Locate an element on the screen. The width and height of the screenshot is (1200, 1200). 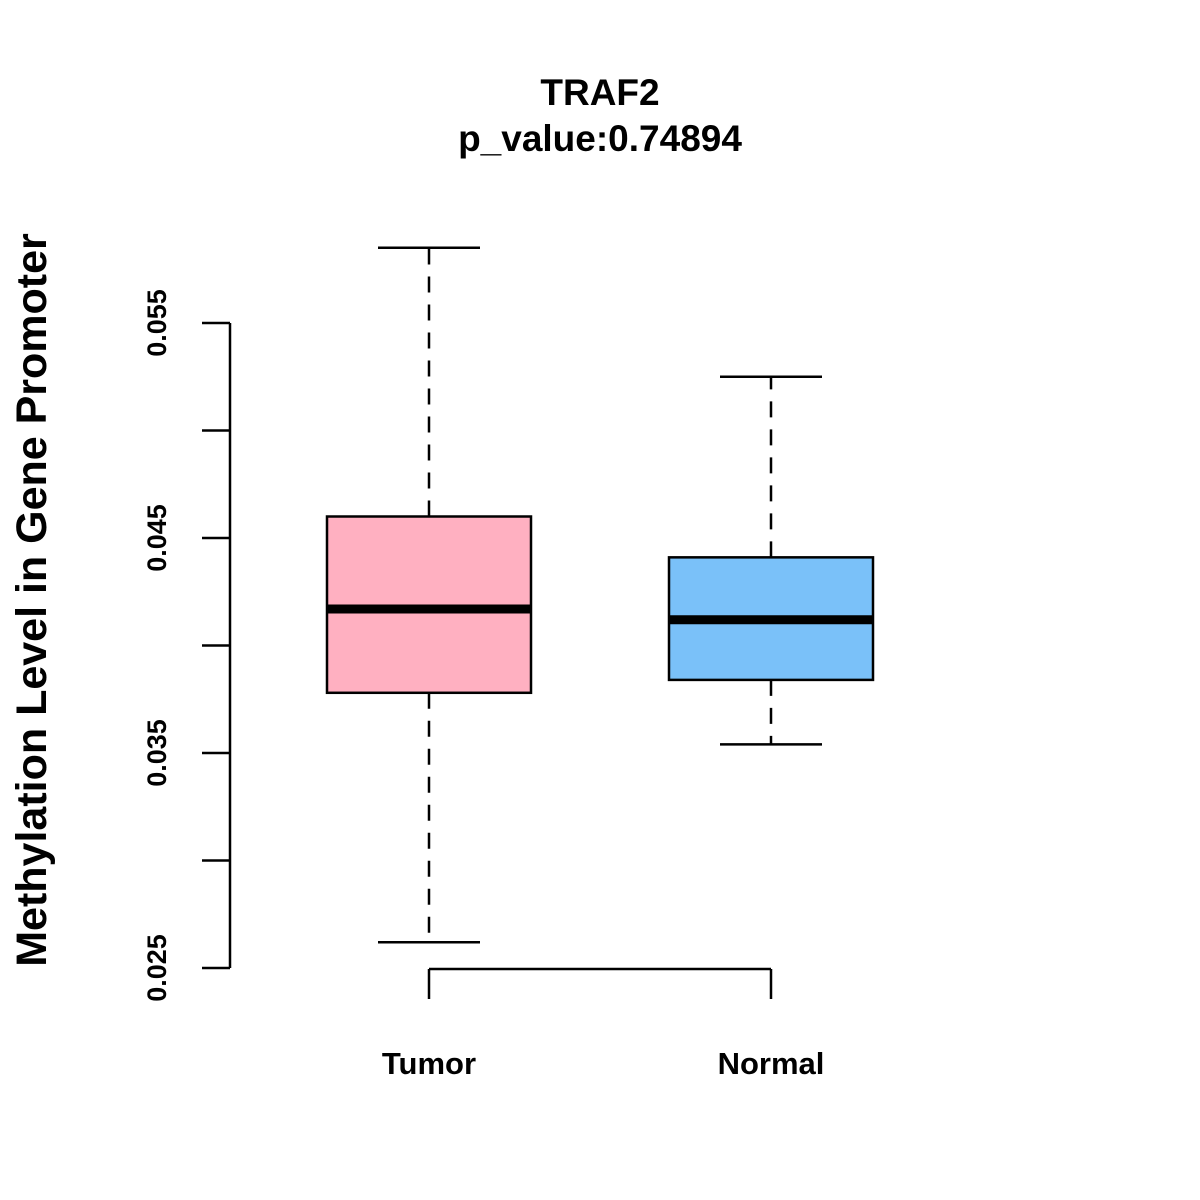
x-tick-label-tumor: Tumor is located at coordinates (429, 1063).